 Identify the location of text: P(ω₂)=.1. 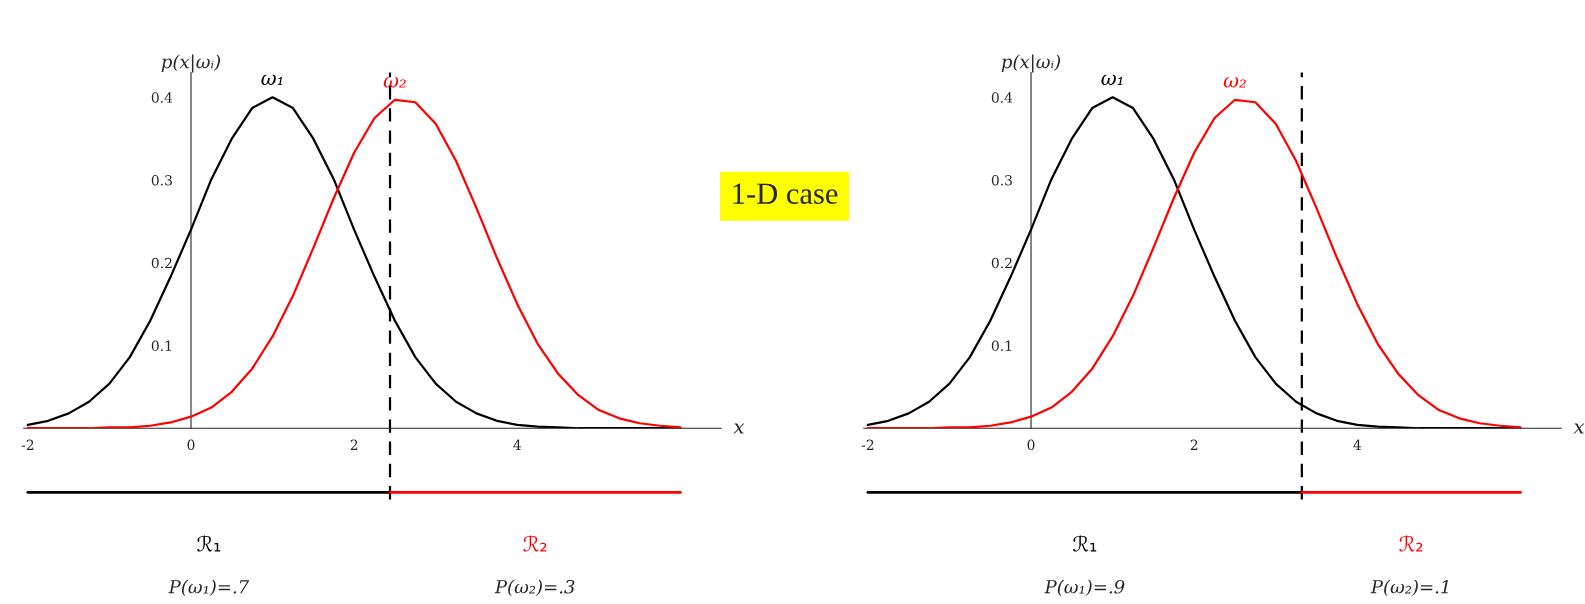
(1409, 588).